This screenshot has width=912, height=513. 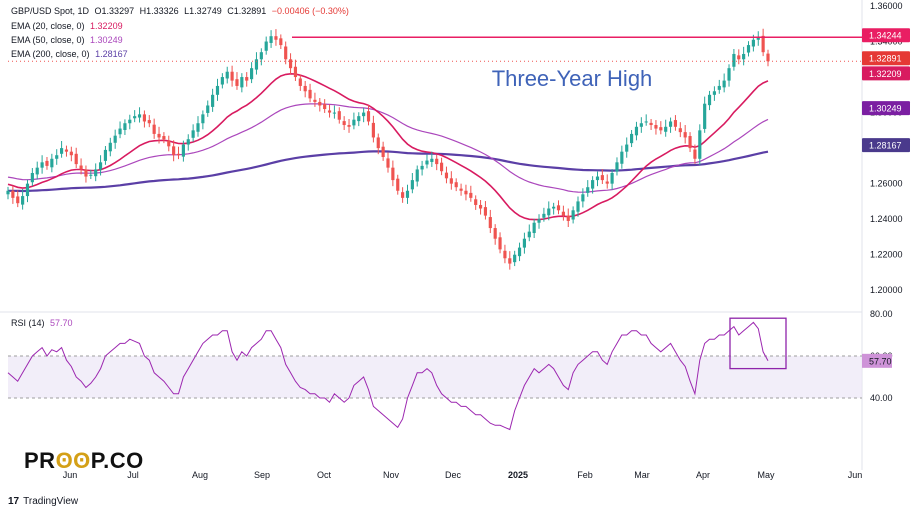 What do you see at coordinates (28, 323) in the screenshot?
I see `rsi-label: RSI (14)` at bounding box center [28, 323].